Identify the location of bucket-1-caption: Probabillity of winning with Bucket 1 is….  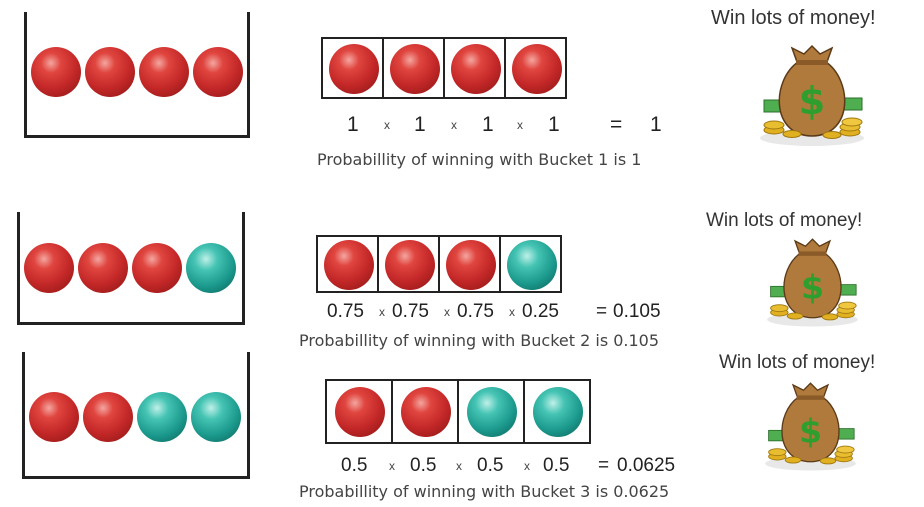
(479, 159).